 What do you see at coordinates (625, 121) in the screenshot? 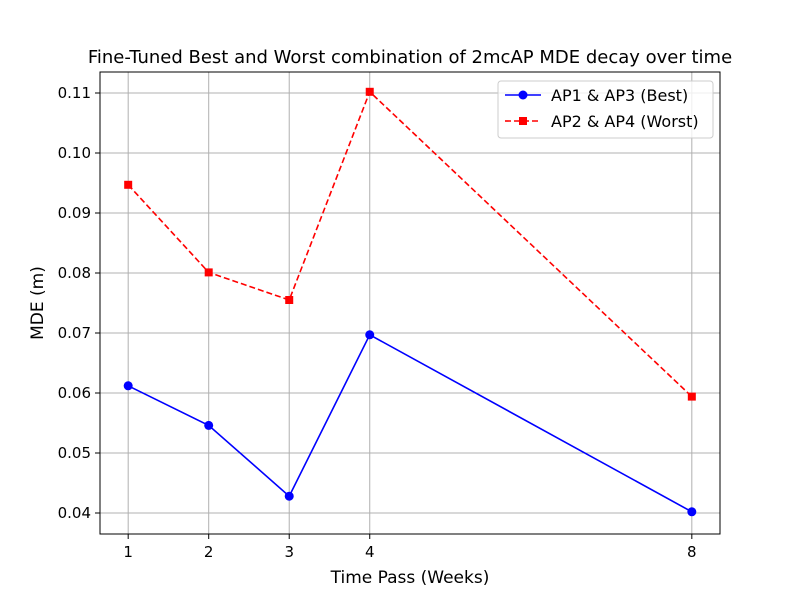
I see `legend-label-worst: AP2 & AP4 (Worst)` at bounding box center [625, 121].